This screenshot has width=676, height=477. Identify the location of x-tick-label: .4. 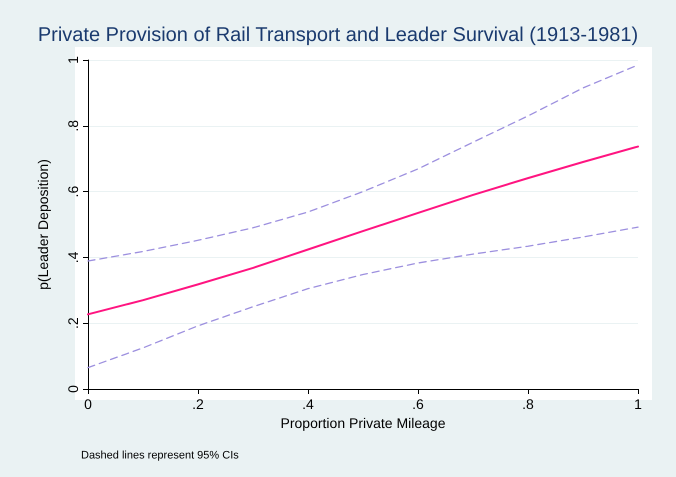
(308, 404).